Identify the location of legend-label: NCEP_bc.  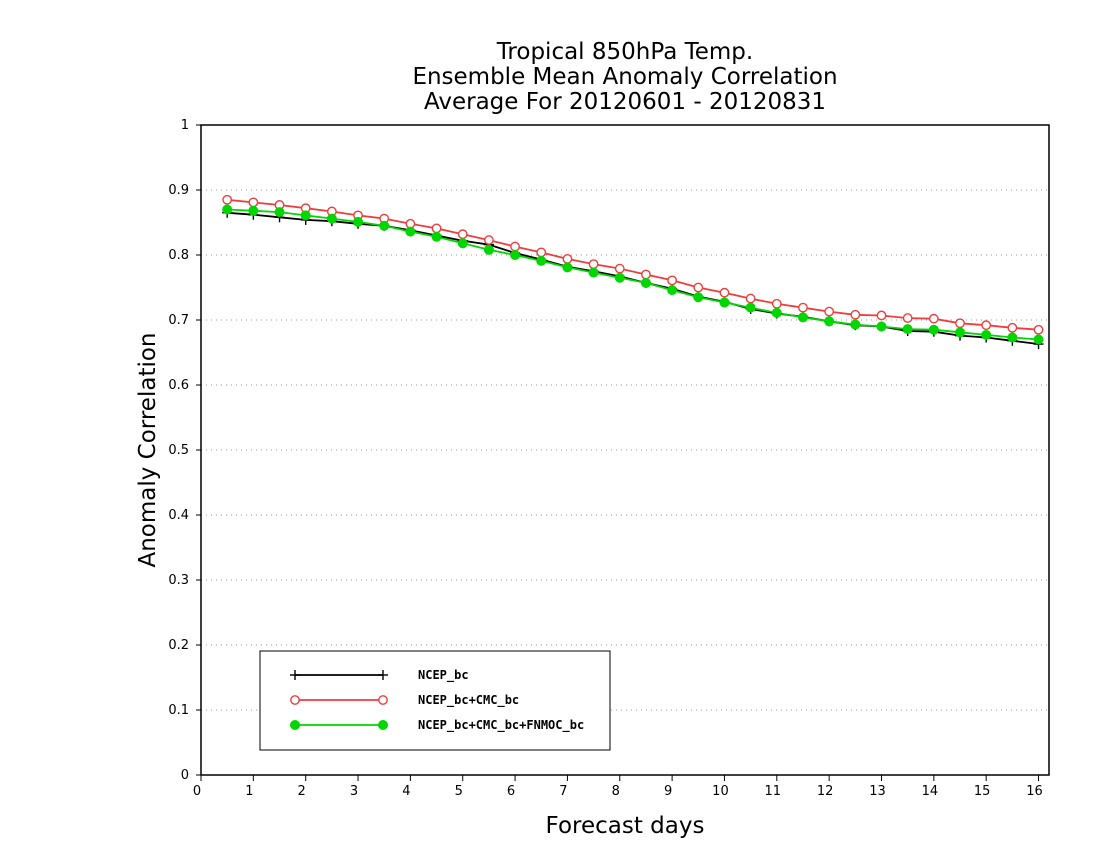
(443, 675).